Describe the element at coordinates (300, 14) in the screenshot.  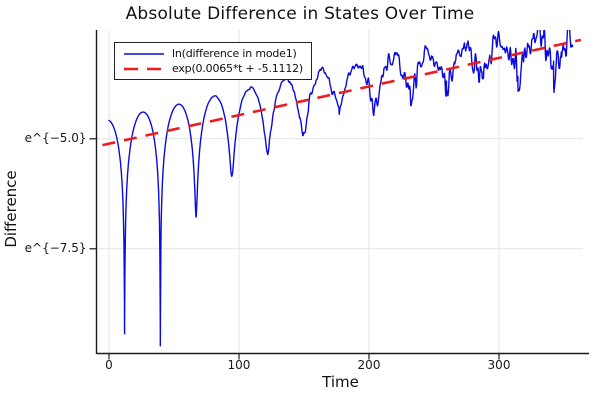
I see `chart-title: Absolute Difference in States Over Time` at that location.